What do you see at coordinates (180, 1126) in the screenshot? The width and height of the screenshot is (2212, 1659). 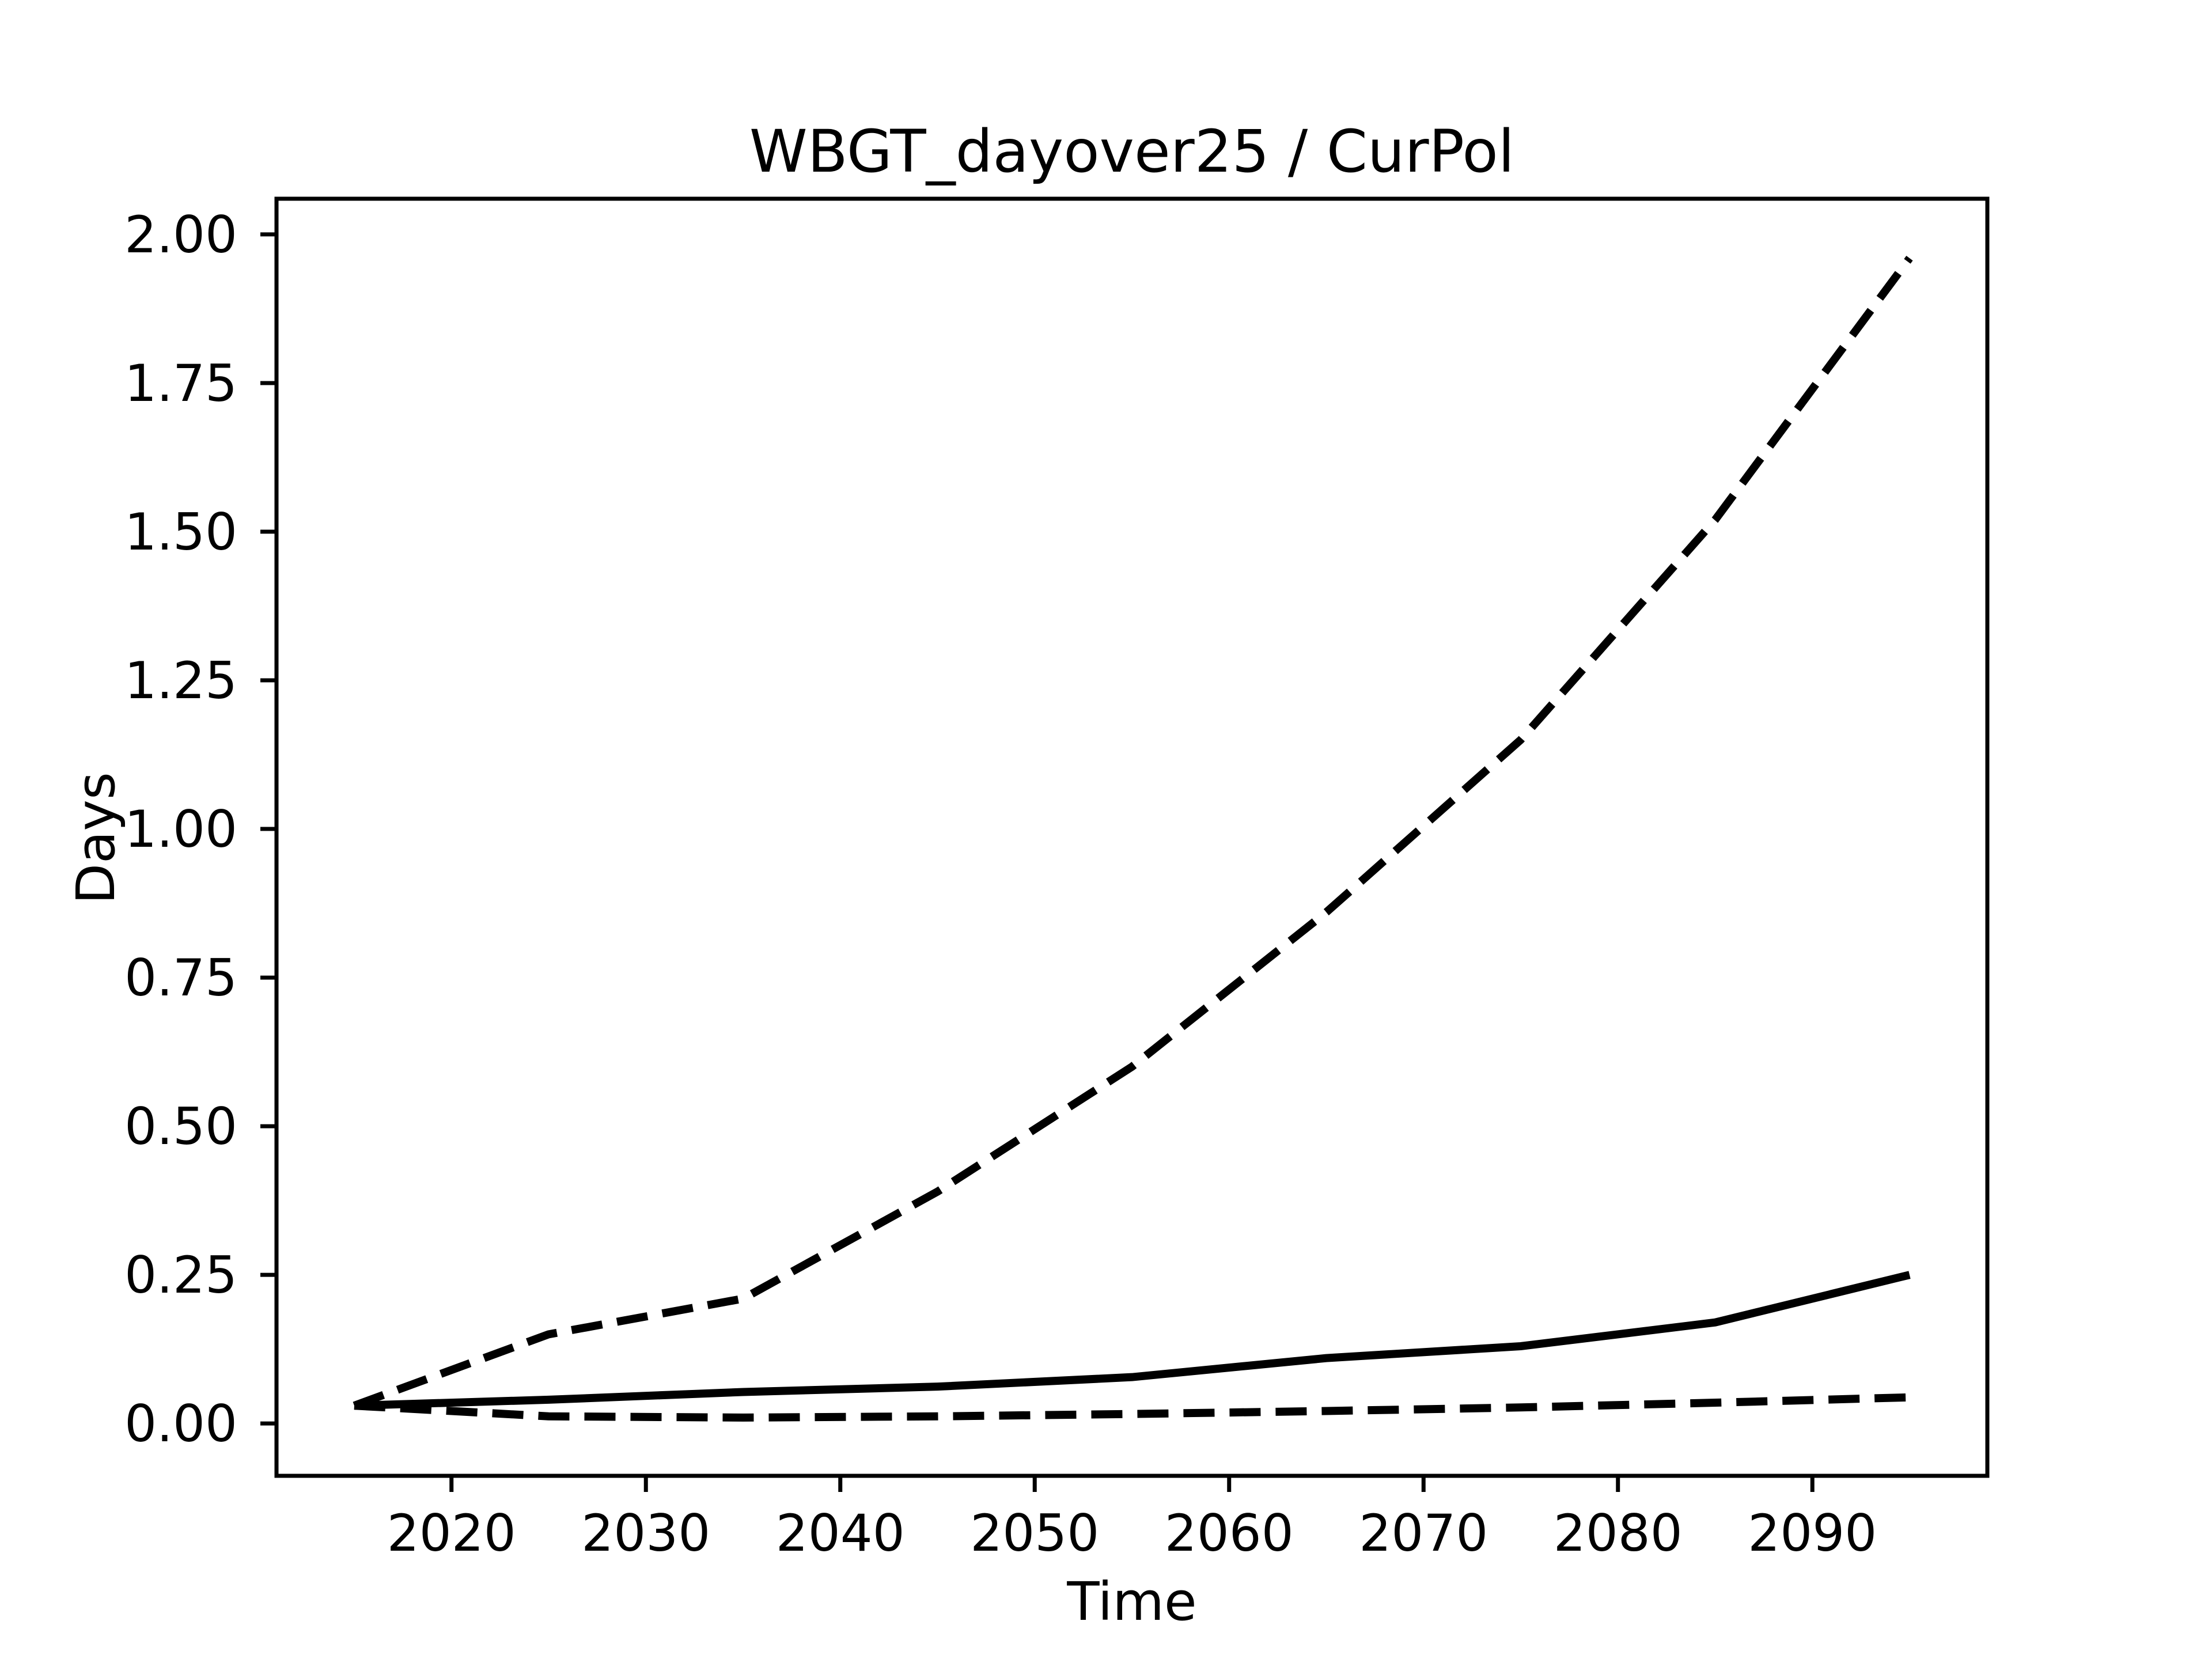 I see `y-tick-label: 0.50` at bounding box center [180, 1126].